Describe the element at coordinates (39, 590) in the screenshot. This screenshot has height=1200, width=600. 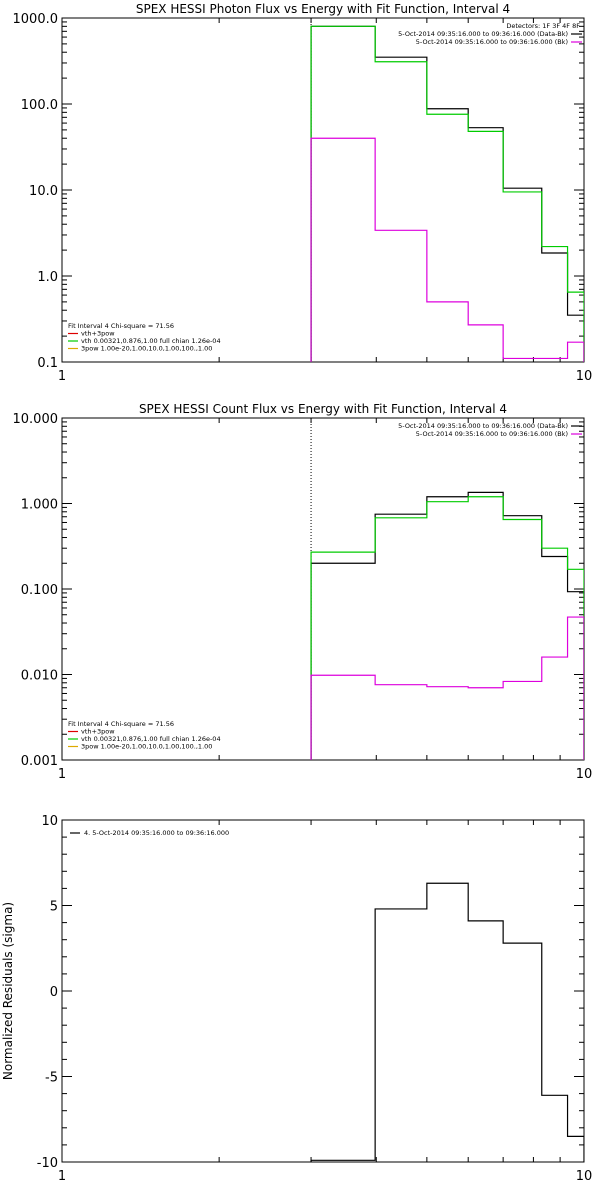
I see `y-tick-label: 0.100` at that location.